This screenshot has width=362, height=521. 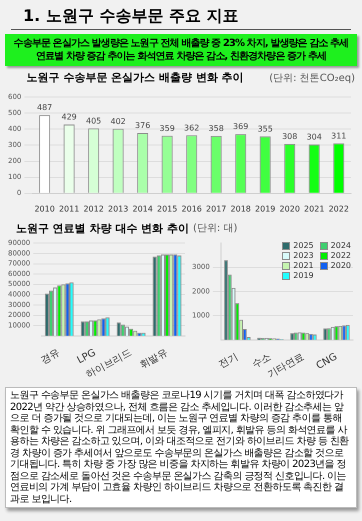 What do you see at coordinates (181, 56) in the screenshot?
I see `text: 연료별 차량 증감 추이는 화석연료 차량은 감소, 친환경차량은 증가 추세` at bounding box center [181, 56].